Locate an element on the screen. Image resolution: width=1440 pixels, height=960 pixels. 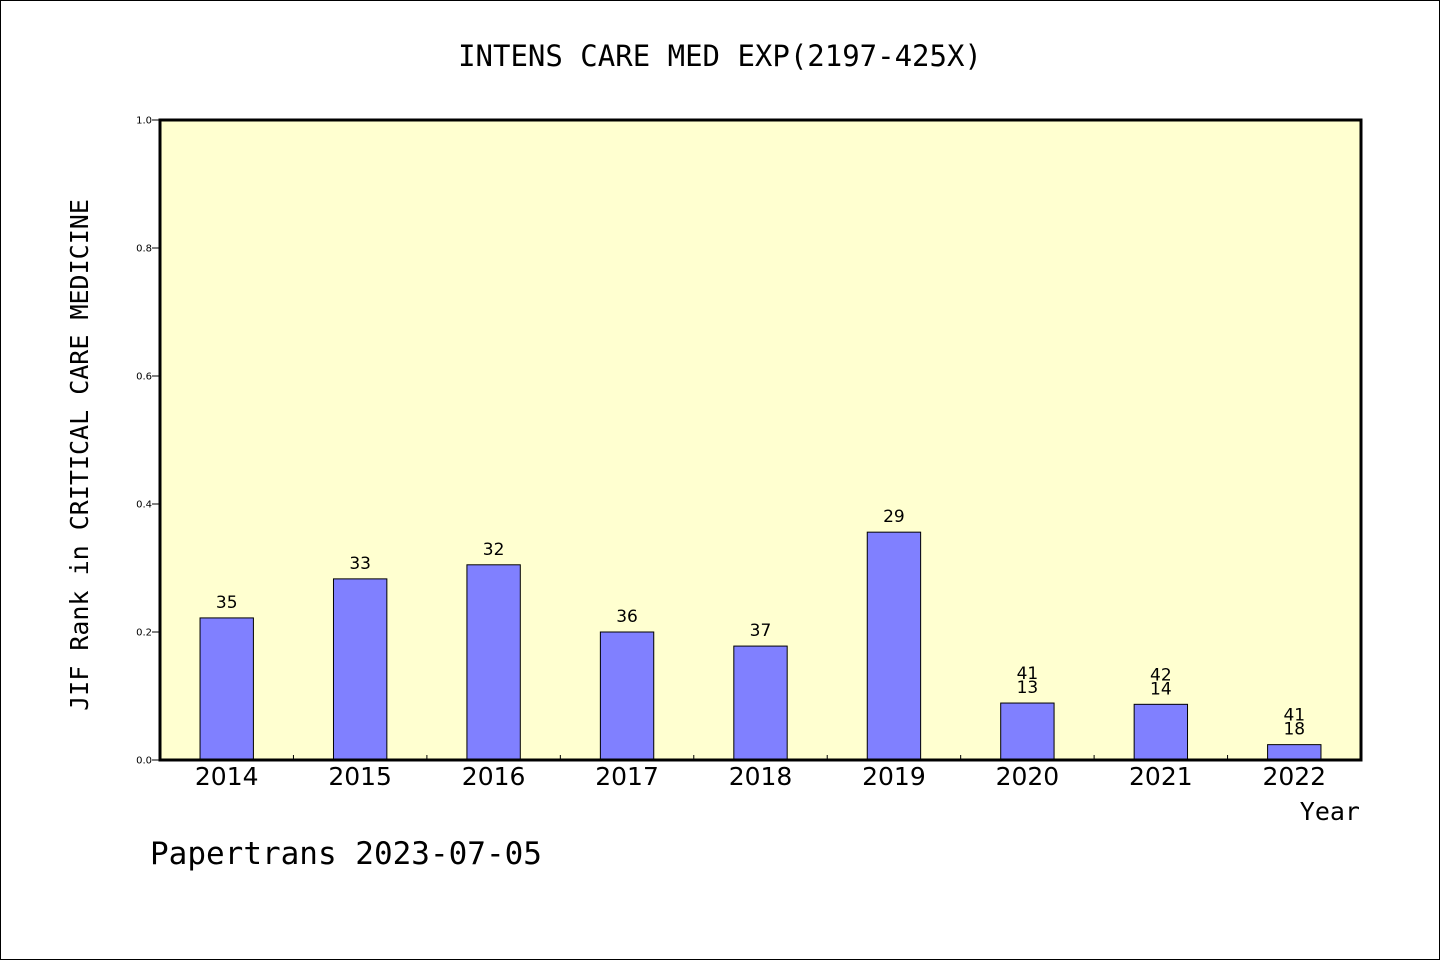
y-tick-label: 1.0 is located at coordinates (144, 121).